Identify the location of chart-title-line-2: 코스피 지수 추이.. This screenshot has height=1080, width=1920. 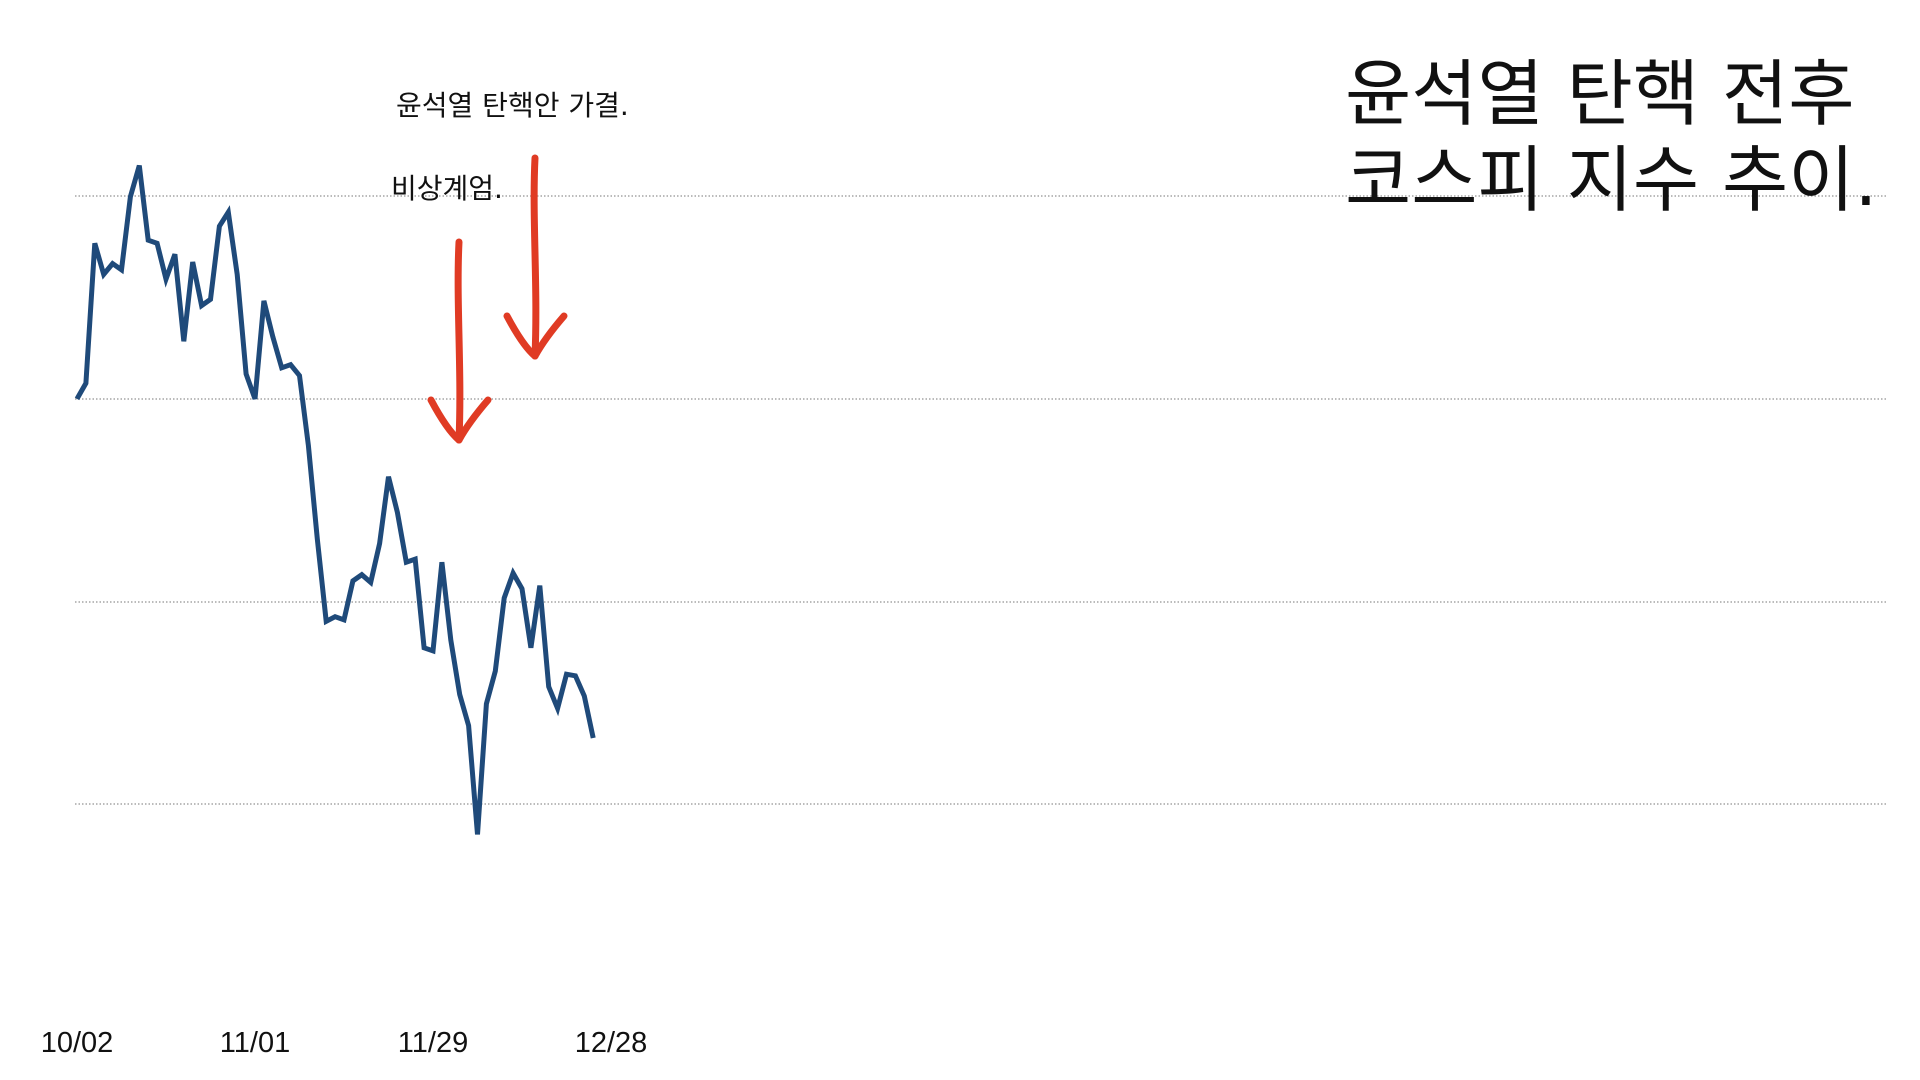
(1611, 180).